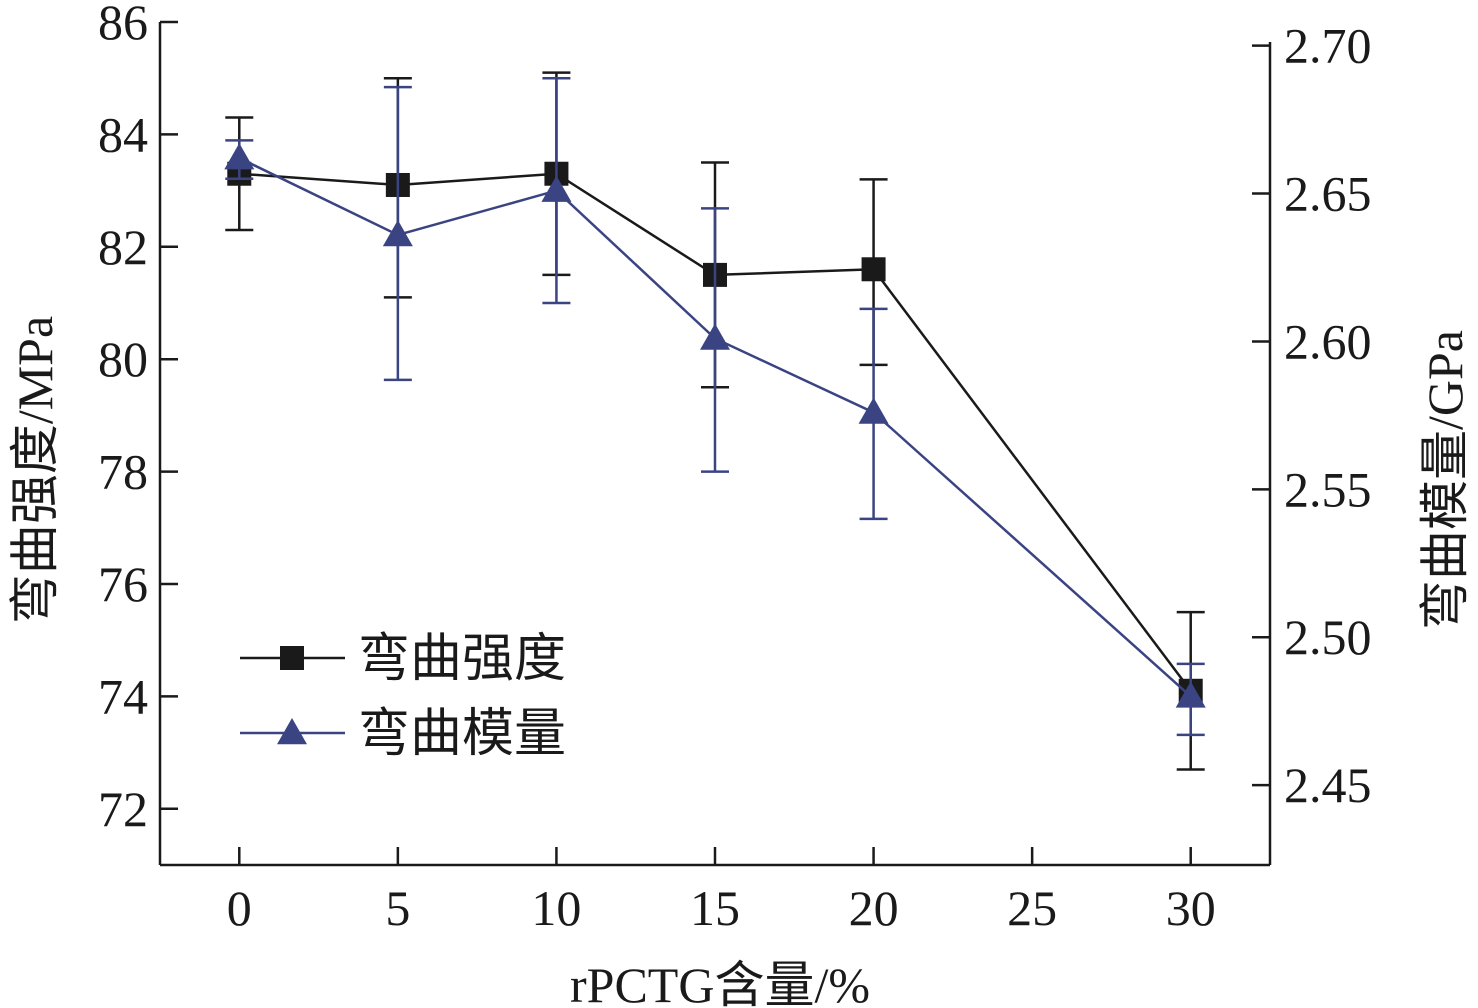 This screenshot has height=1008, width=1478. Describe the element at coordinates (462, 734) in the screenshot. I see `legend-label: 弯曲模量` at that location.